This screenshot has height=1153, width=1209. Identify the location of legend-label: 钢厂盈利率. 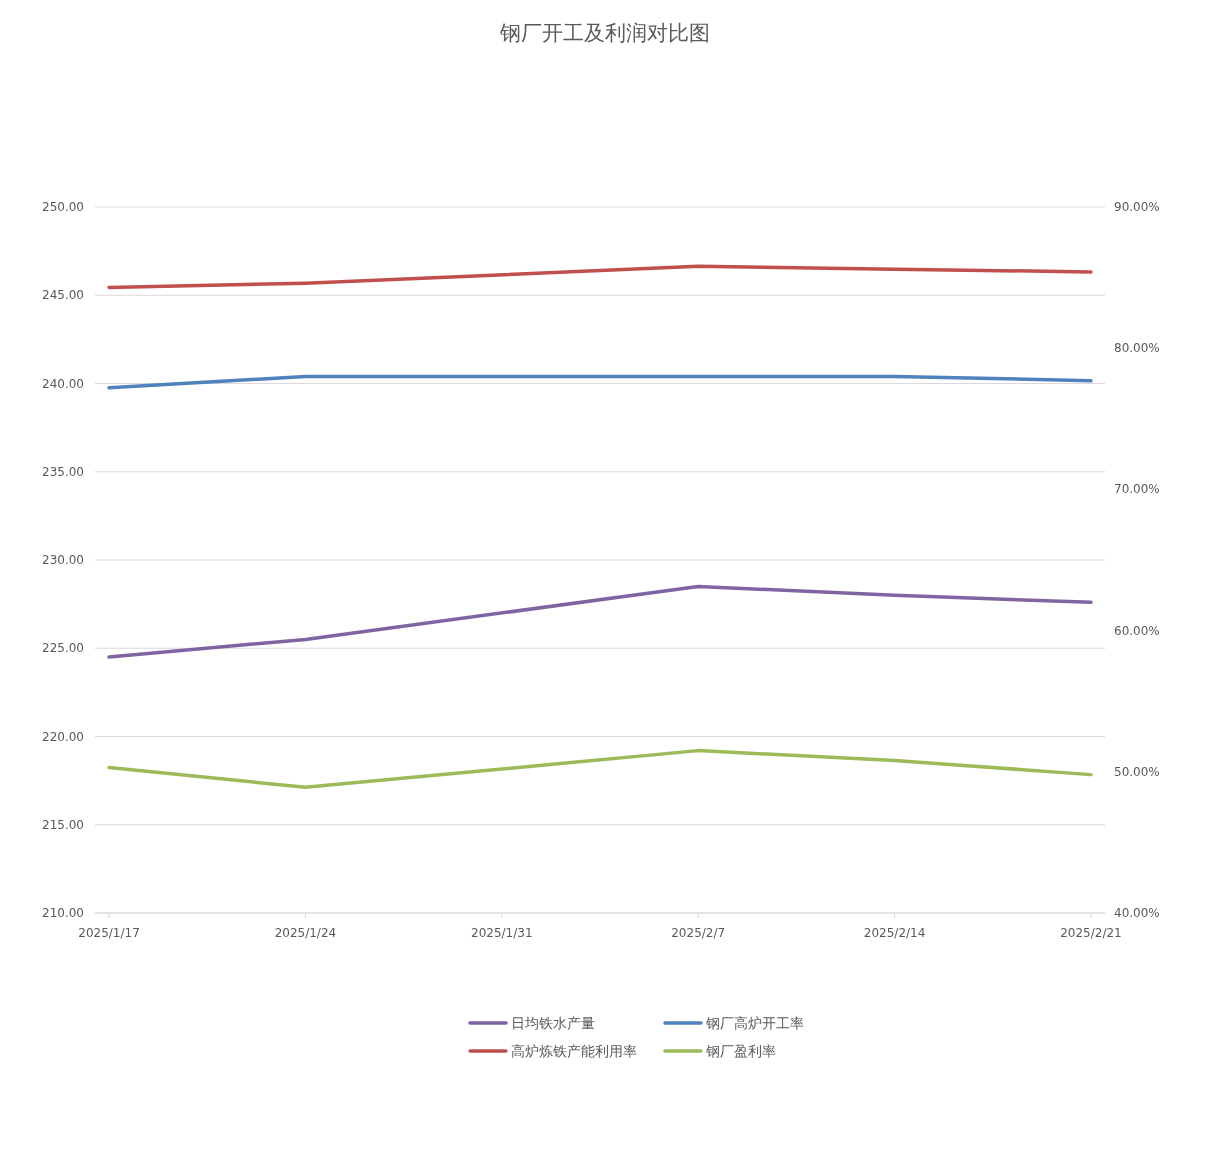
(740, 1051).